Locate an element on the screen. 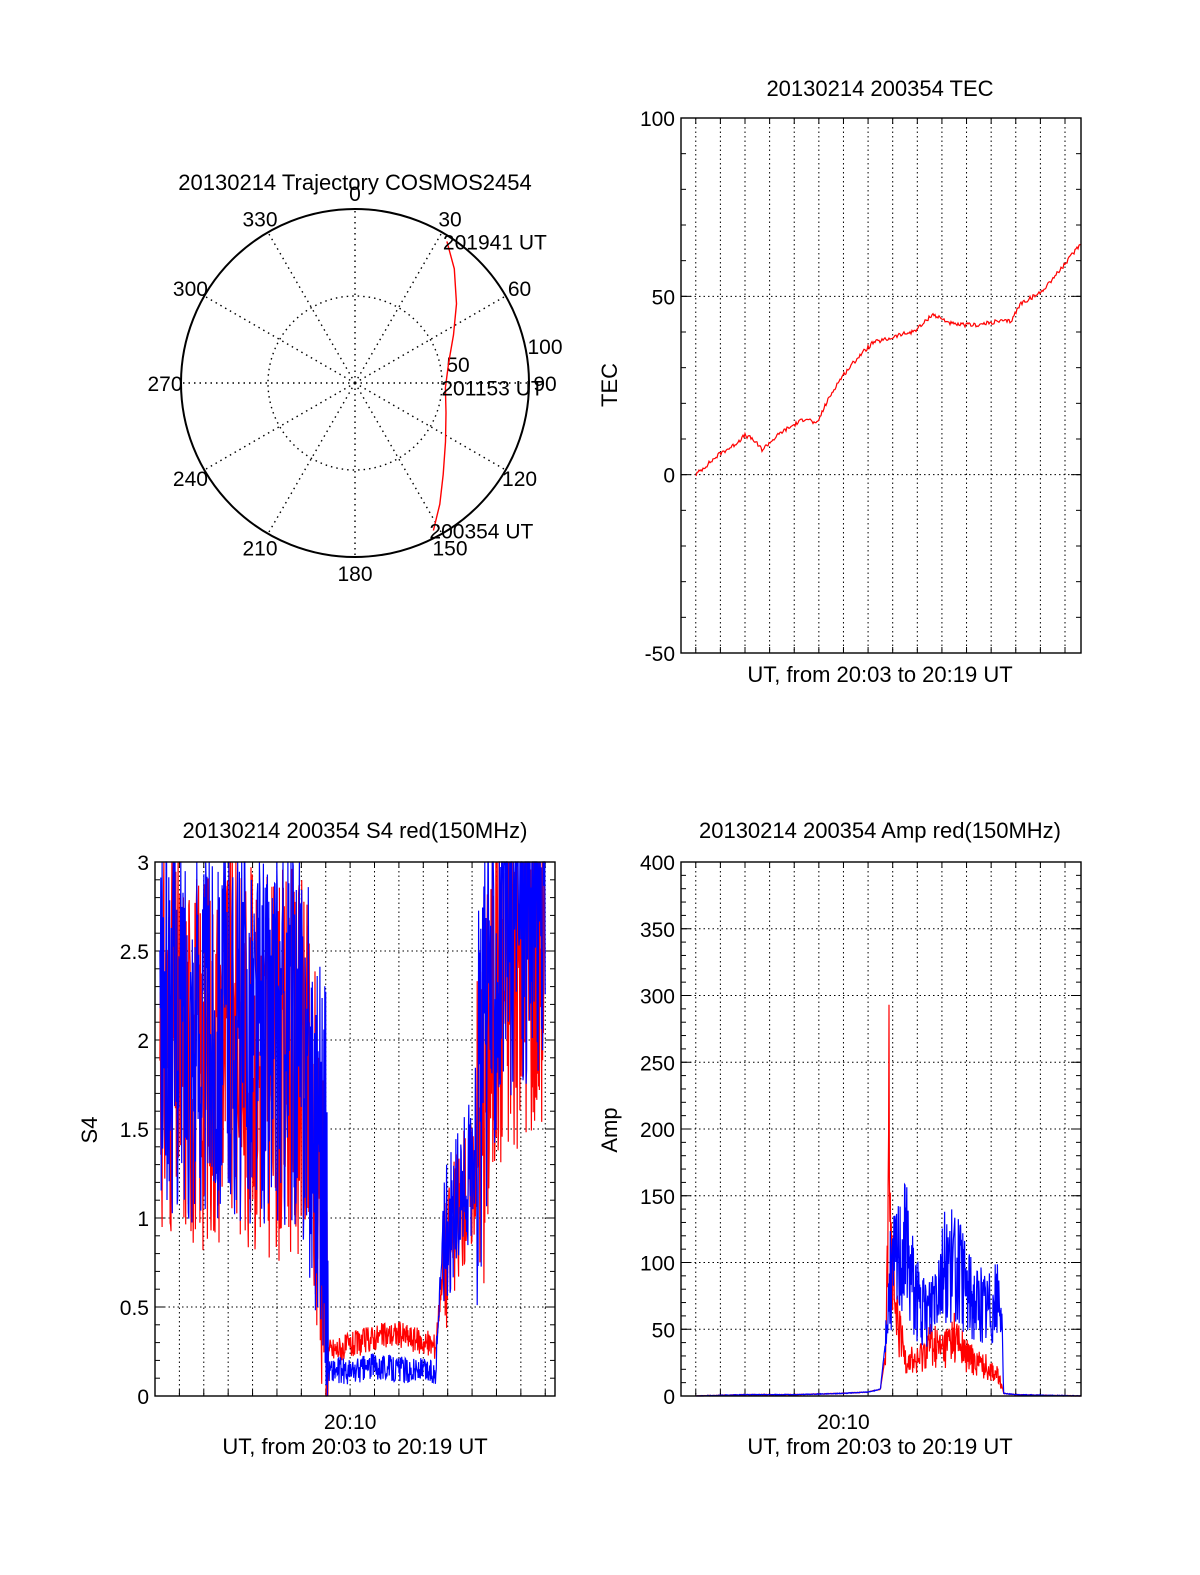 The width and height of the screenshot is (1200, 1575). polar-angle-label: 150 is located at coordinates (449, 549).